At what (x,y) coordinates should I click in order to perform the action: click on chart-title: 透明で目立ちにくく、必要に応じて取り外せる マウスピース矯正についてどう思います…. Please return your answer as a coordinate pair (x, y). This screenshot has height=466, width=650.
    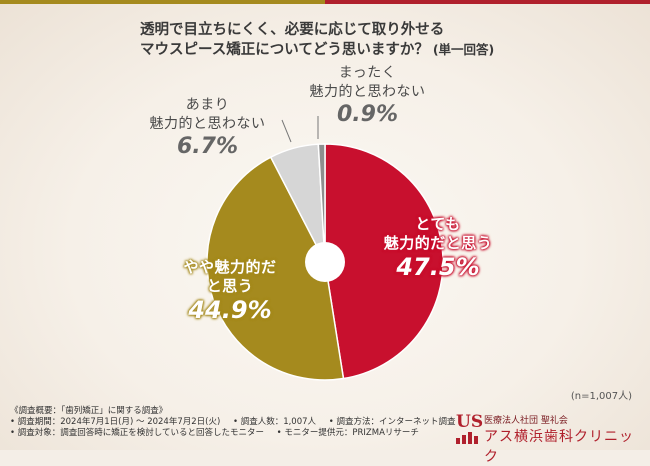
    Looking at the image, I should click on (370, 40).